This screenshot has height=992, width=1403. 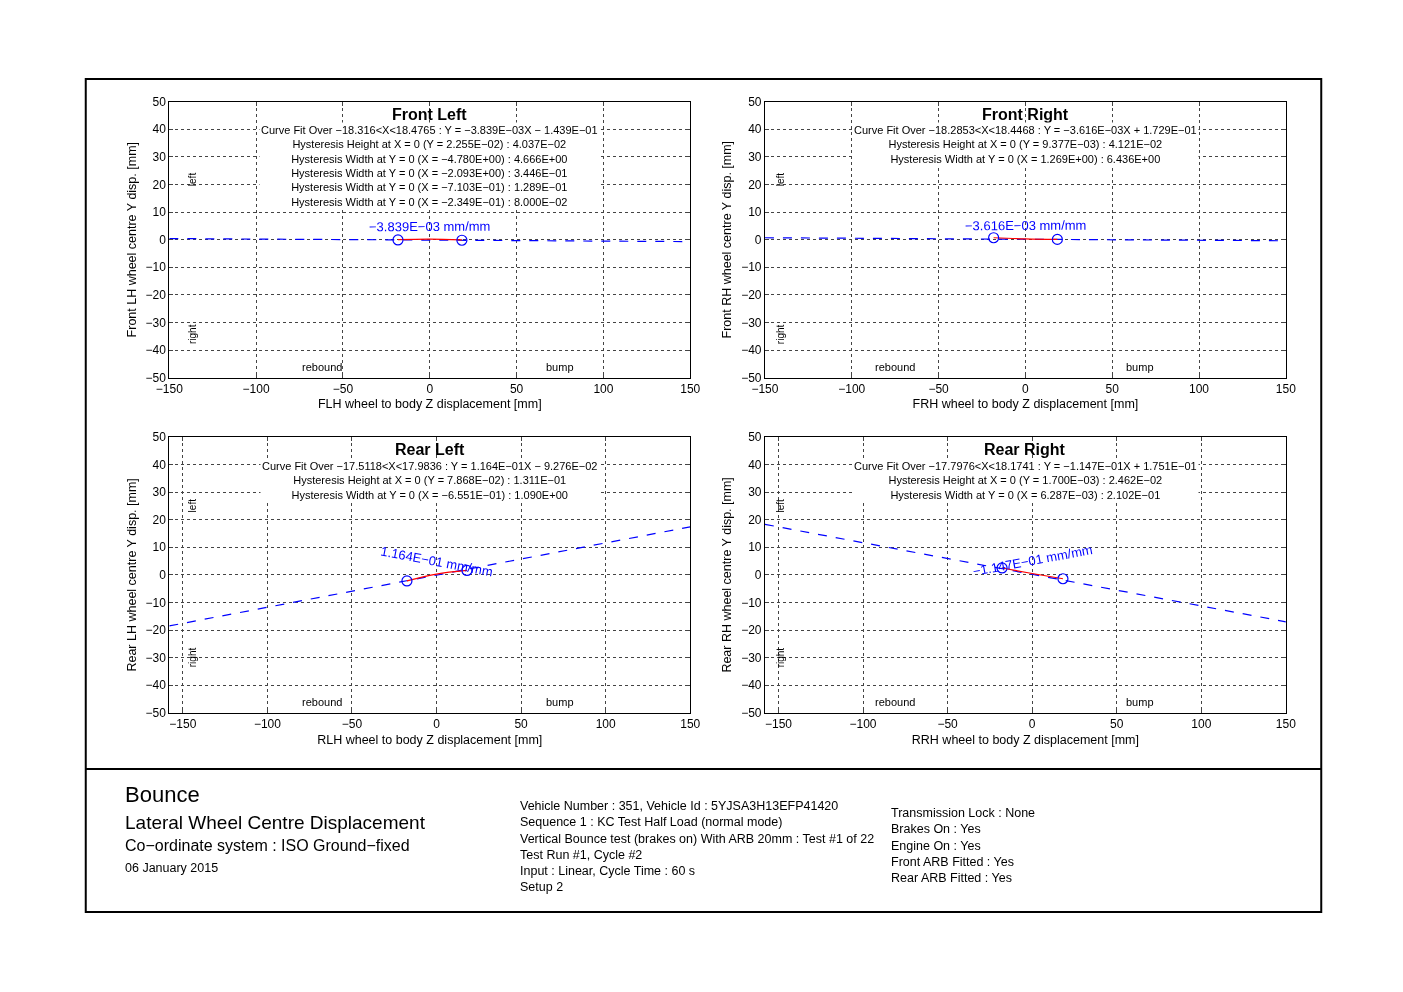 I want to click on x-axis-title: RRH wheel to body Z displacement [mm], so click(x=1025, y=739).